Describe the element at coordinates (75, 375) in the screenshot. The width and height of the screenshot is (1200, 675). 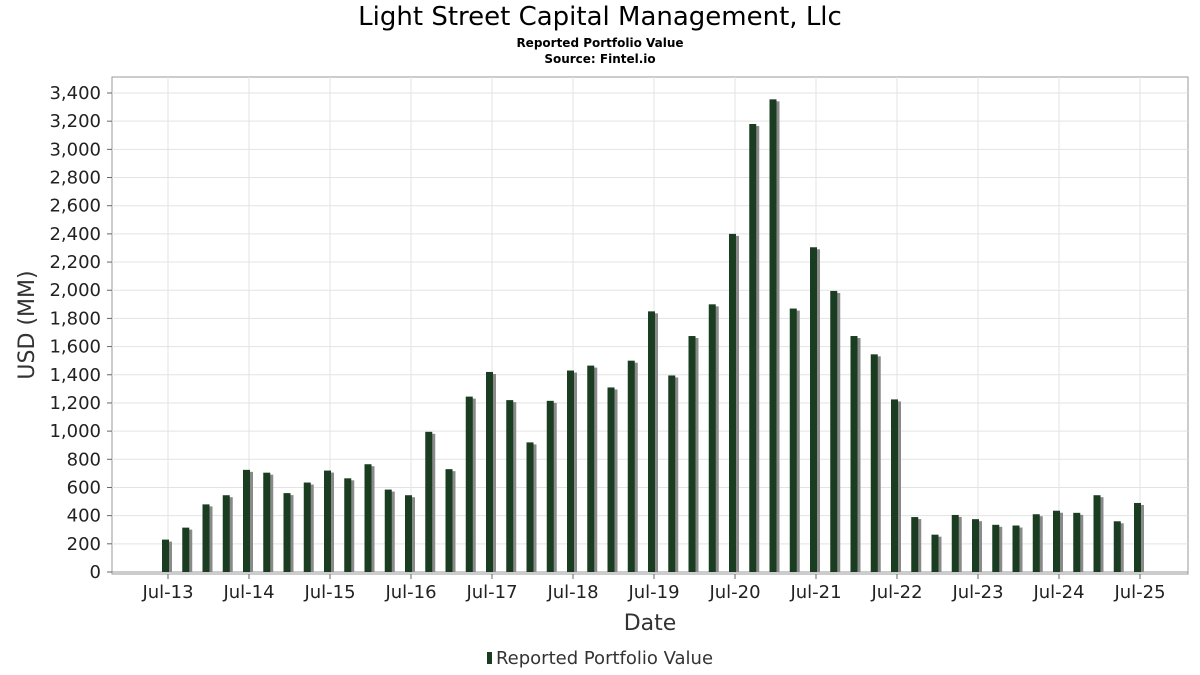
I see `y-tick-label: 1,400` at that location.